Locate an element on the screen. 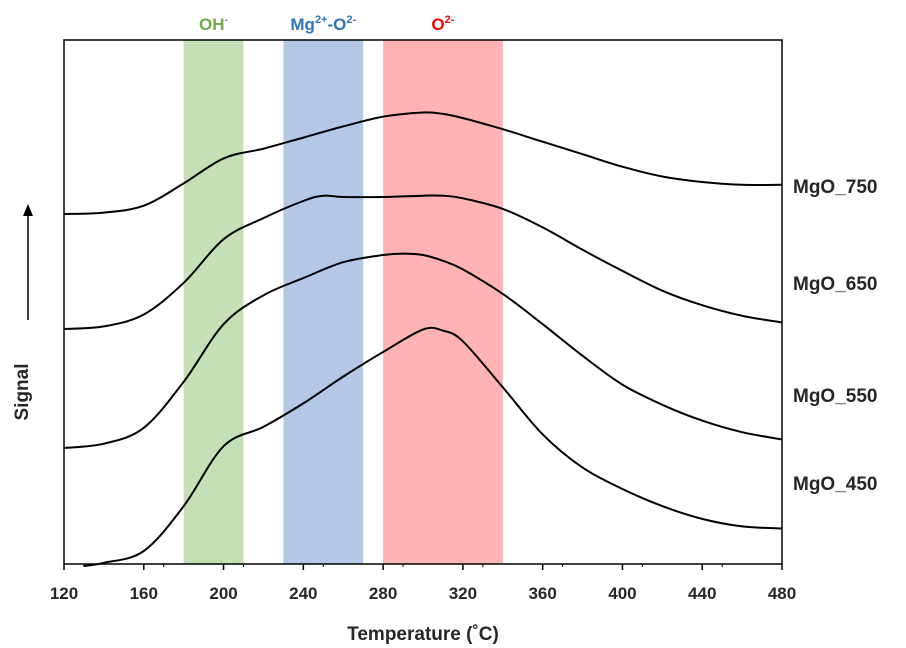  y-axis-arrow-head is located at coordinates (28, 210).